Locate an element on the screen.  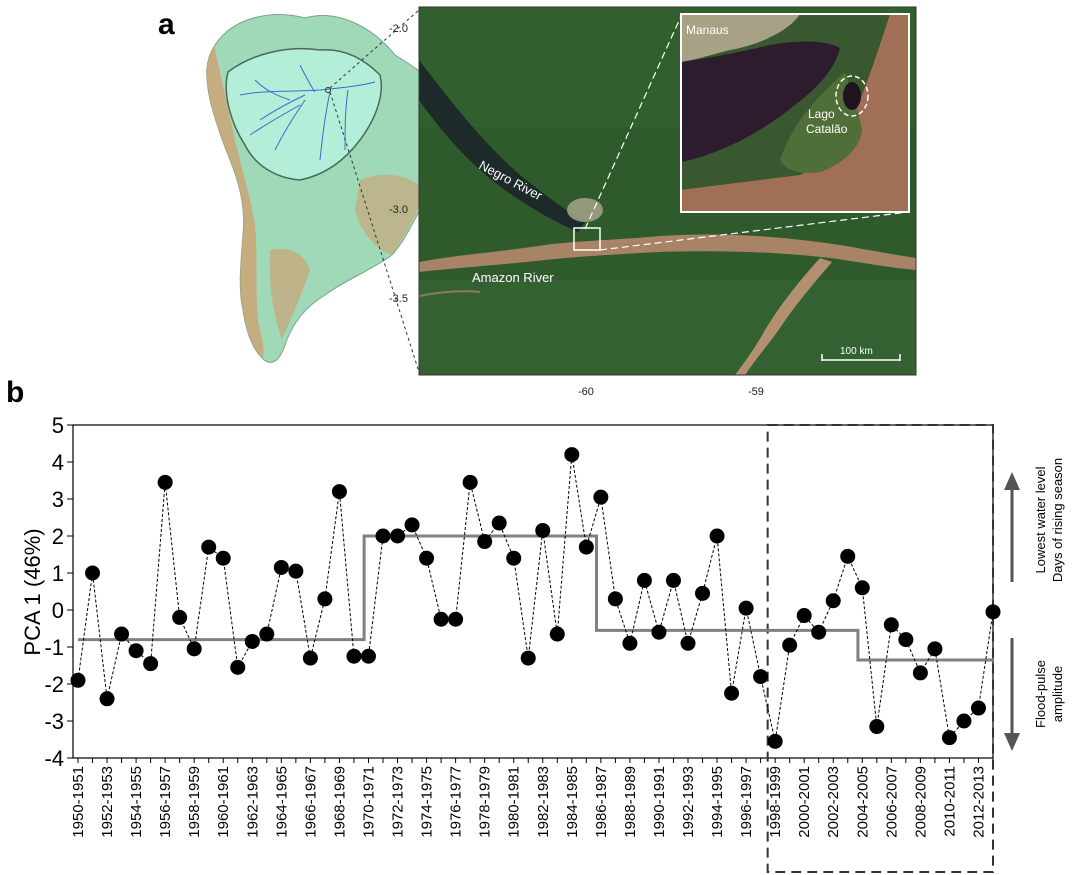
x-tick-label: 1980-1981 is located at coordinates (514, 802).